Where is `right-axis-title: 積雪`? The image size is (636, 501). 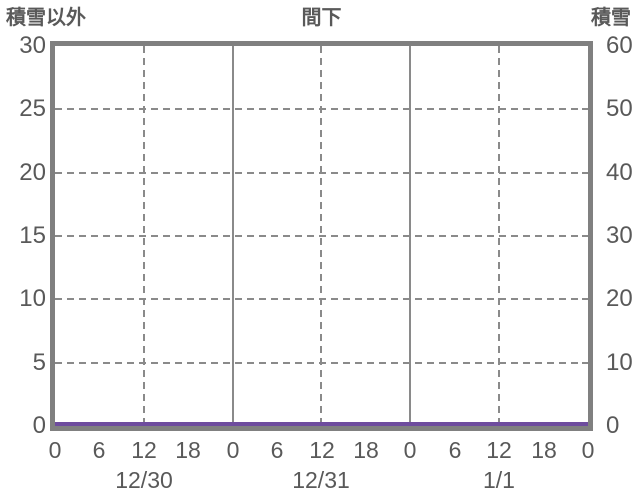 right-axis-title: 積雪 is located at coordinates (611, 18).